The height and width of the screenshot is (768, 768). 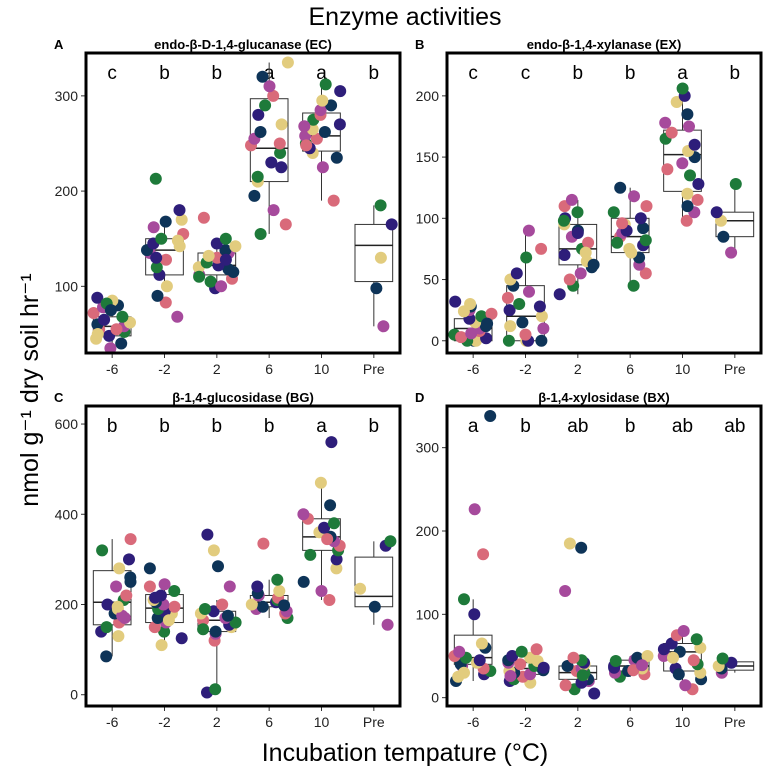 What do you see at coordinates (67, 96) in the screenshot?
I see `y-tick-label: 300` at bounding box center [67, 96].